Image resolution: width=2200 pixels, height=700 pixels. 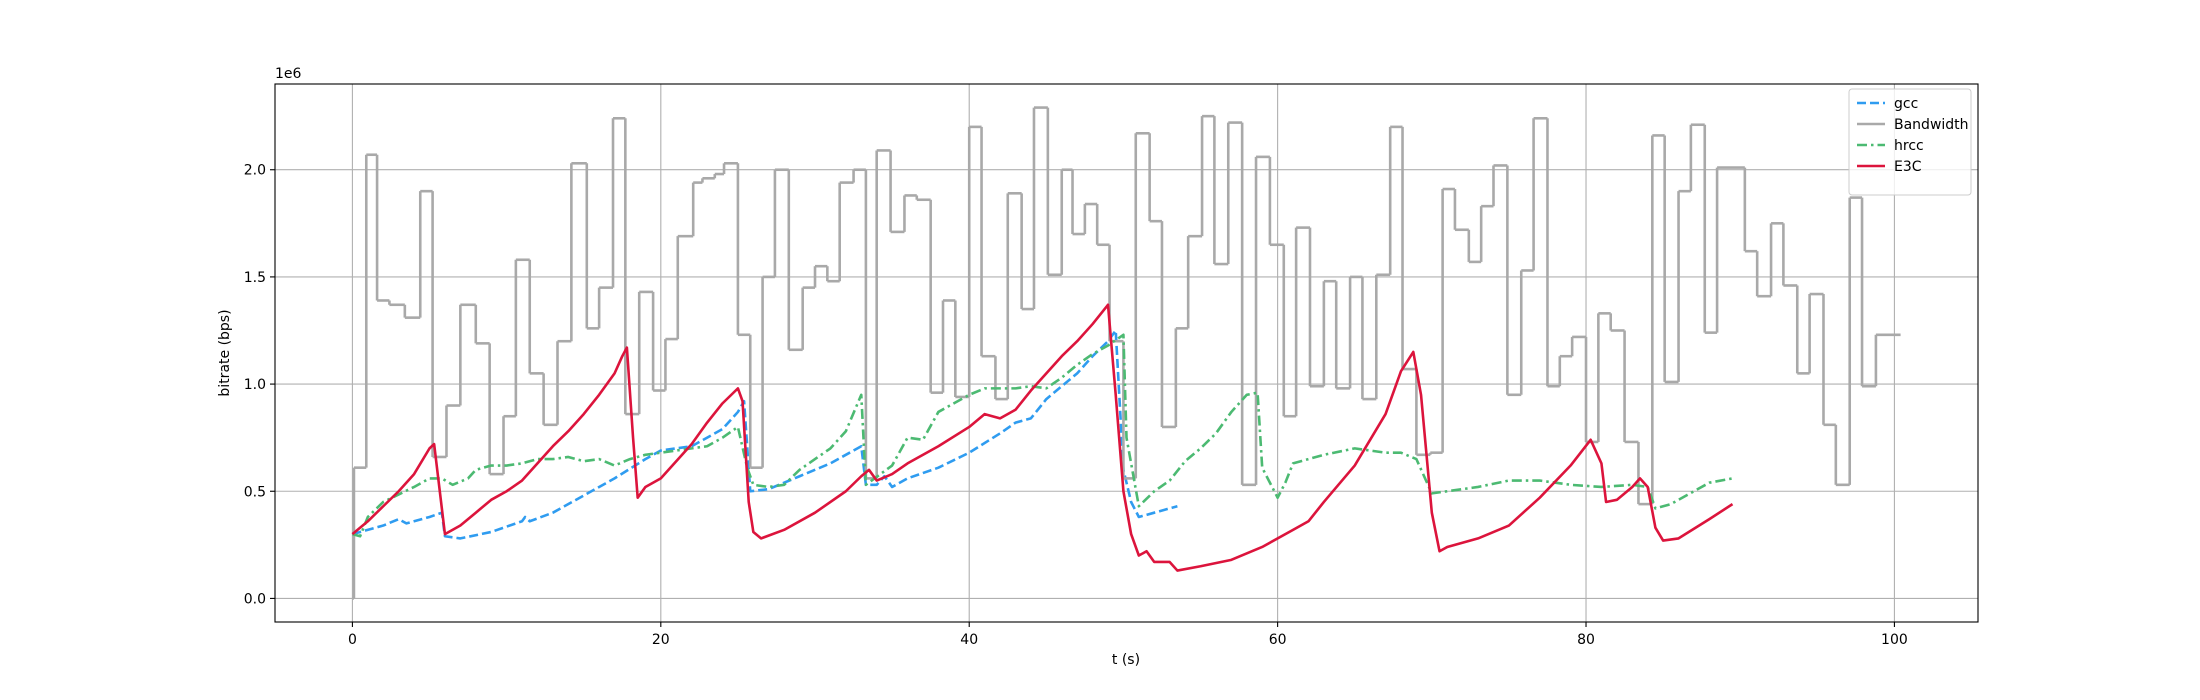 I want to click on y-tick-label: 1.5, so click(x=255, y=278).